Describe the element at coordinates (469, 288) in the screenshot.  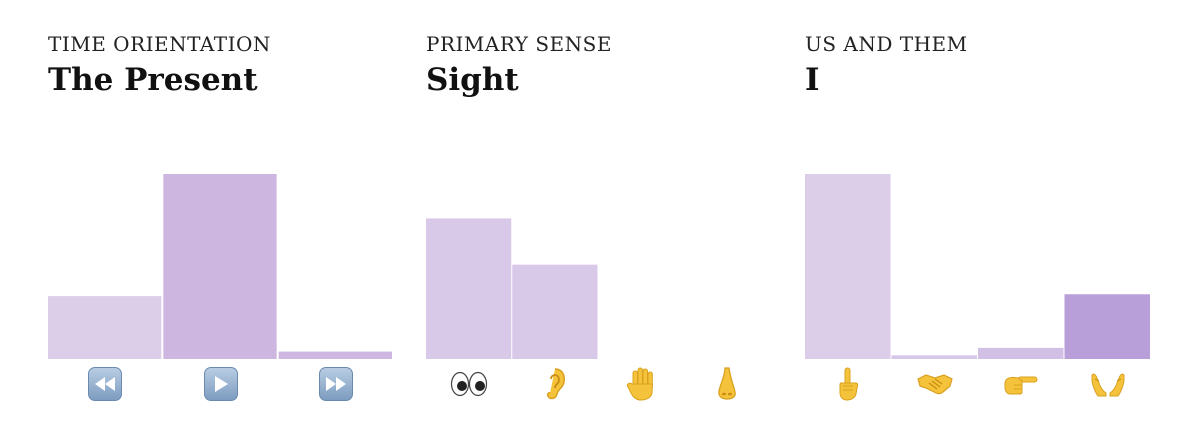
I see `bar-sight` at that location.